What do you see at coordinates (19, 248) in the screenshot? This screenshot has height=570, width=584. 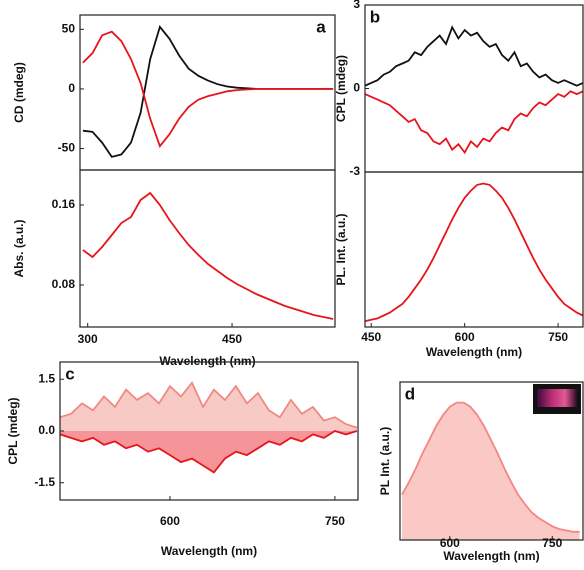 I see `y-axis-label: Abs. (a.u.)` at bounding box center [19, 248].